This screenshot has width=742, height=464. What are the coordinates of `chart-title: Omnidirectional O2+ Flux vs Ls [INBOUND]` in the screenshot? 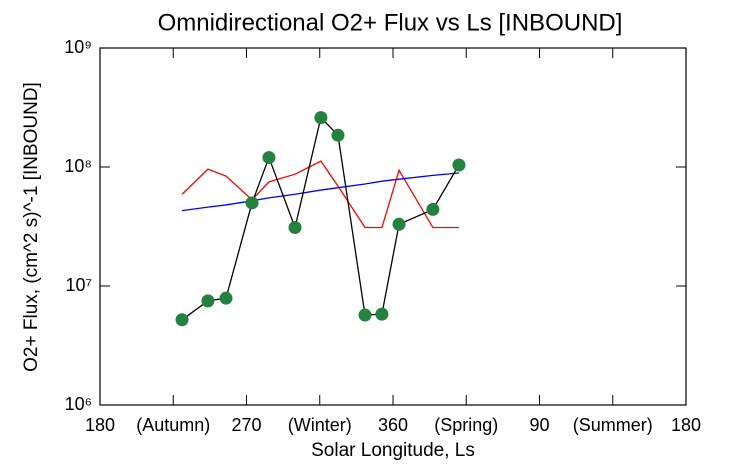 It's located at (390, 22).